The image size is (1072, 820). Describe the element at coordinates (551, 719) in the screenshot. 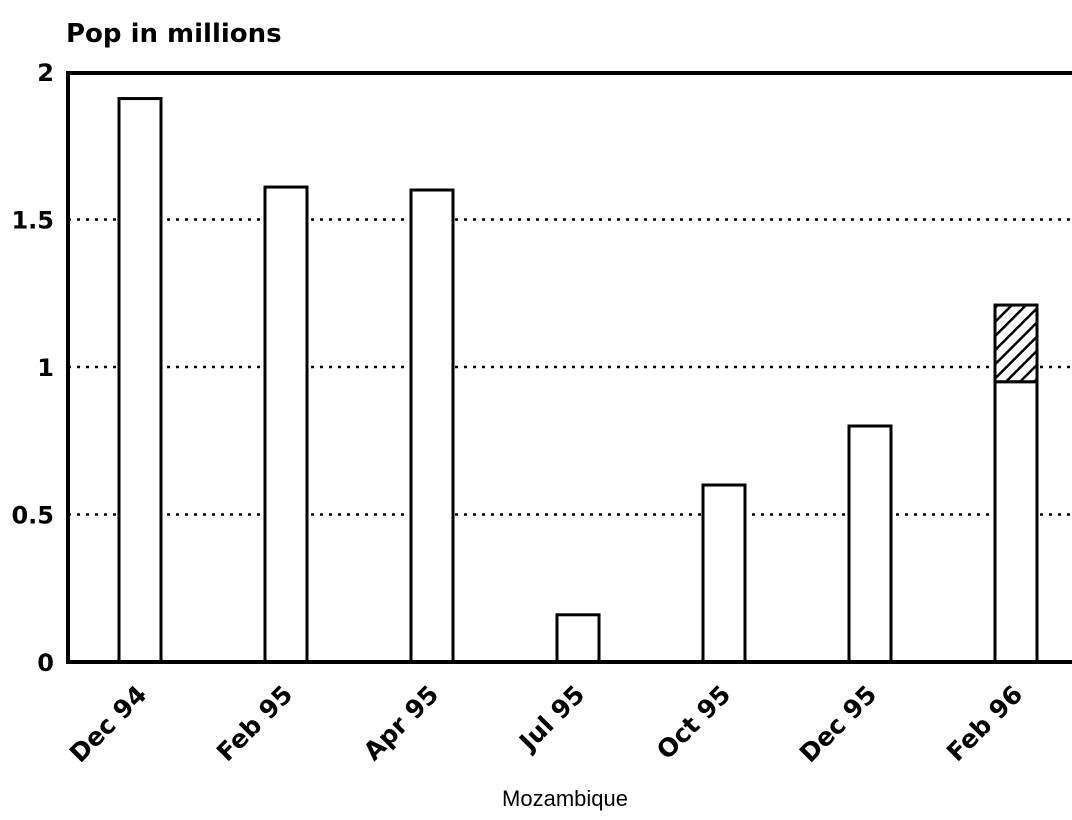

I see `x-tick-label: Jul 95` at that location.